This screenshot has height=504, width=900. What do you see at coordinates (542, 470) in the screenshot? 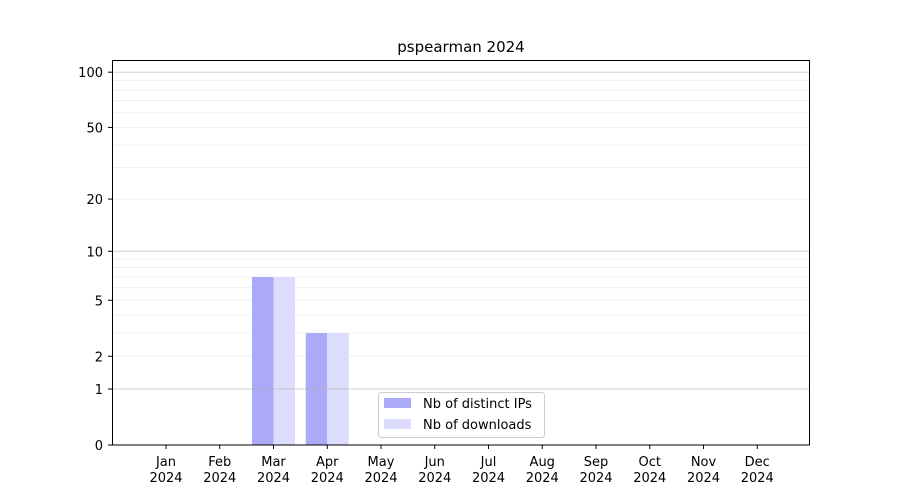
I see `x-tick-label: Aug 2024` at bounding box center [542, 470].